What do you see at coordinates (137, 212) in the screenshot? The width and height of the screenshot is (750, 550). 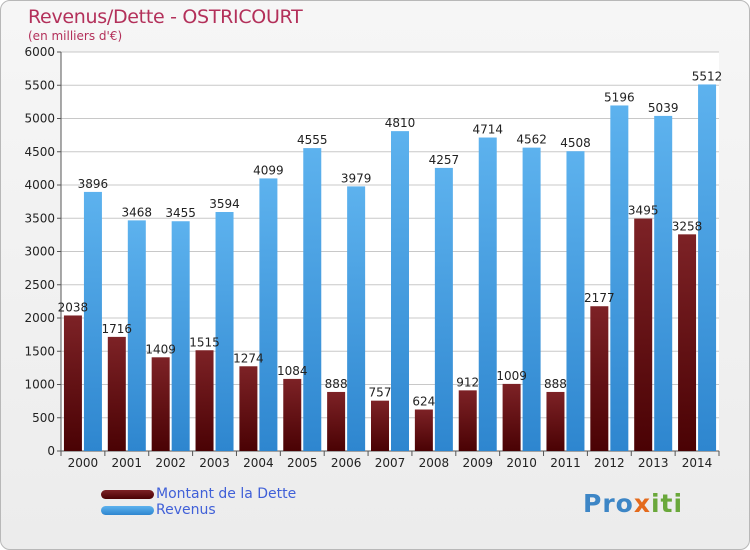 I see `data-label-revenus: 3468` at bounding box center [137, 212].